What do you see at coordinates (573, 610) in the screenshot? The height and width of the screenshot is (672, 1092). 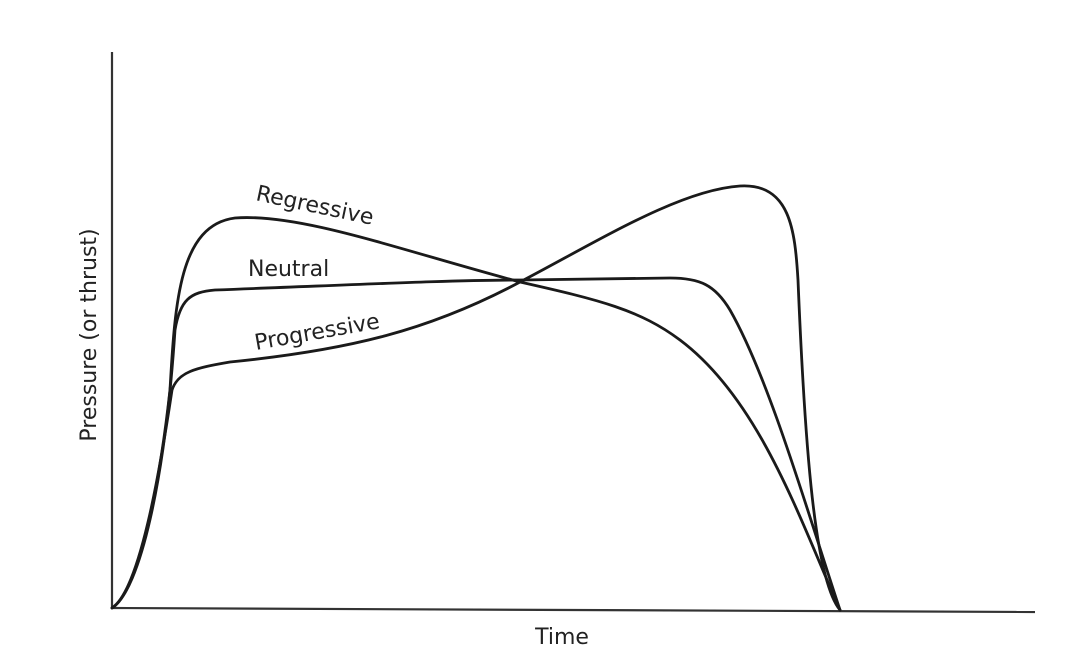 I see `x-axis` at bounding box center [573, 610].